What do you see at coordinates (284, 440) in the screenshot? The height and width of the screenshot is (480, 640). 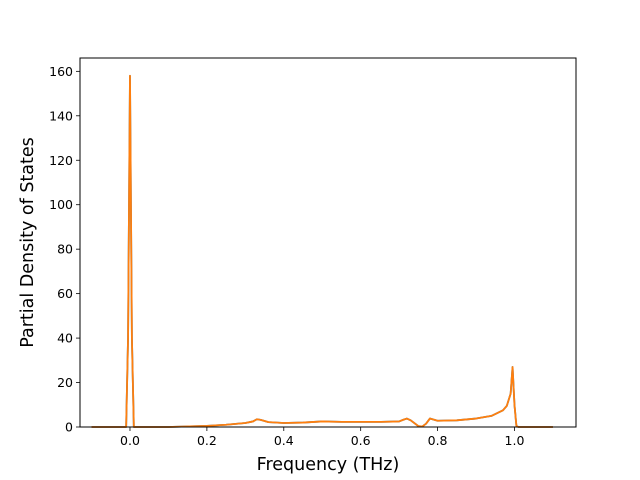 I see `x-tick-label: 0.4` at bounding box center [284, 440].